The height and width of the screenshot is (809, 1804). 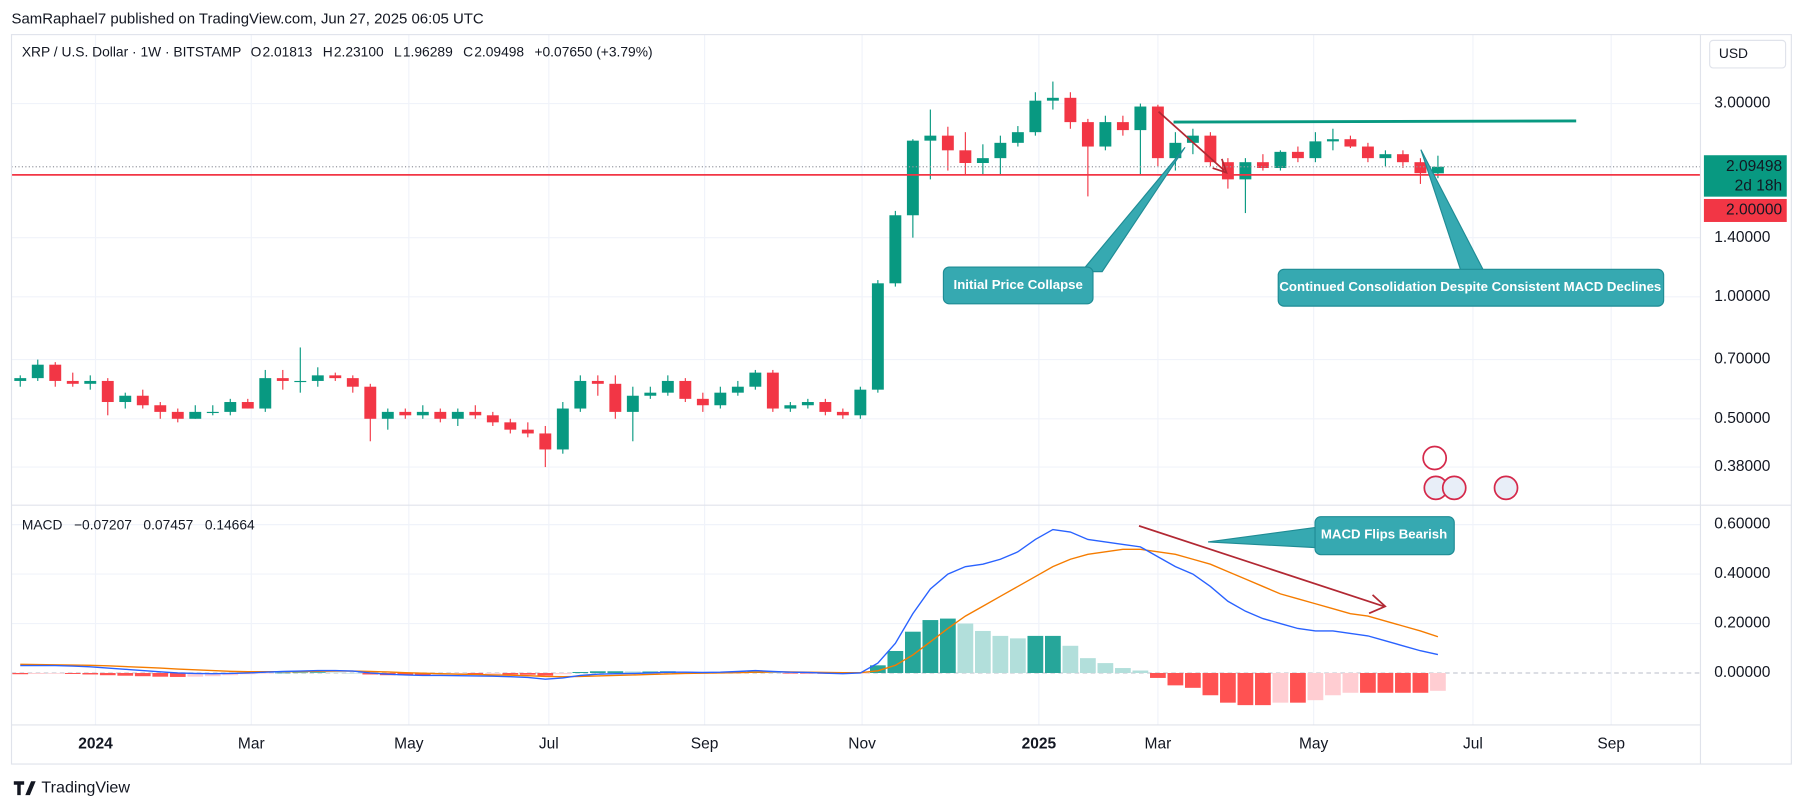 I want to click on legend-text: 0.14664, so click(x=230, y=525).